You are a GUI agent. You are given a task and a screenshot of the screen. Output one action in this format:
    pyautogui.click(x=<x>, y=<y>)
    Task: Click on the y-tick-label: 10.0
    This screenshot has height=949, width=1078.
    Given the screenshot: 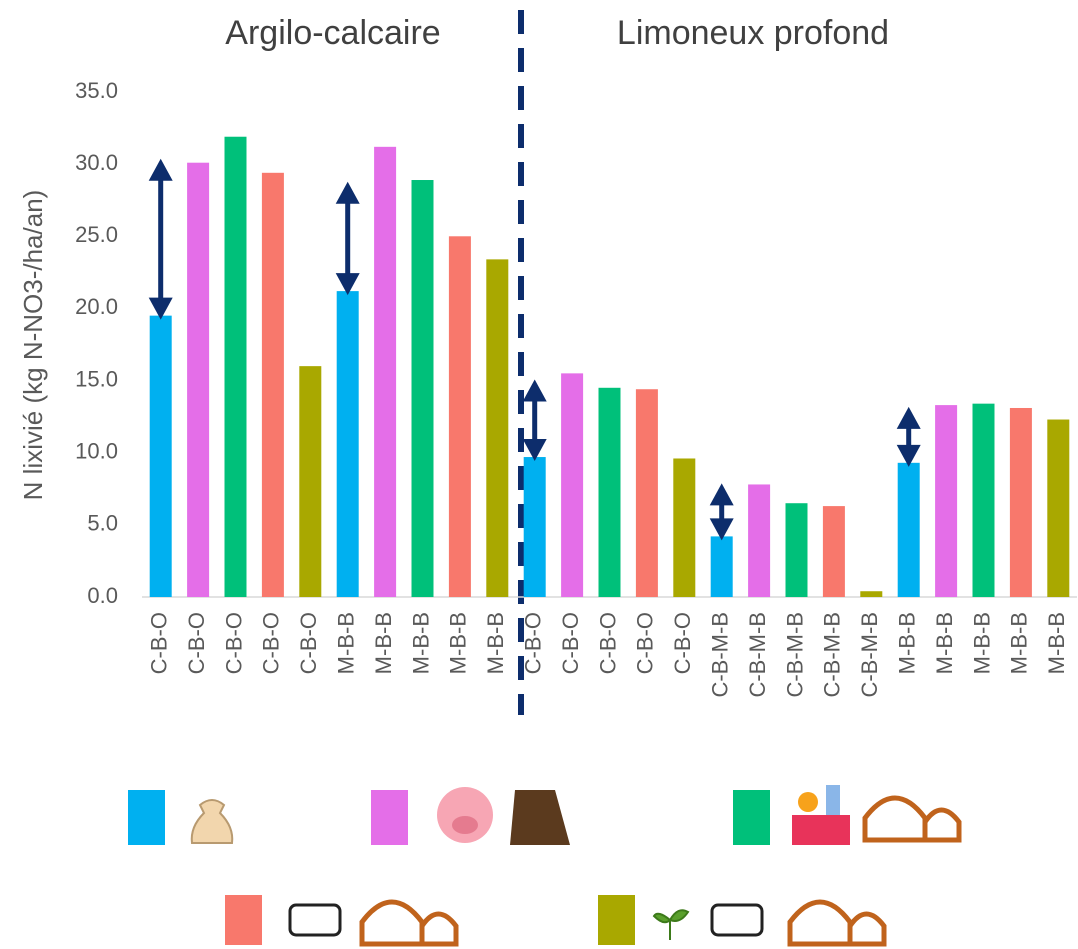 What is the action you would take?
    pyautogui.click(x=96, y=451)
    